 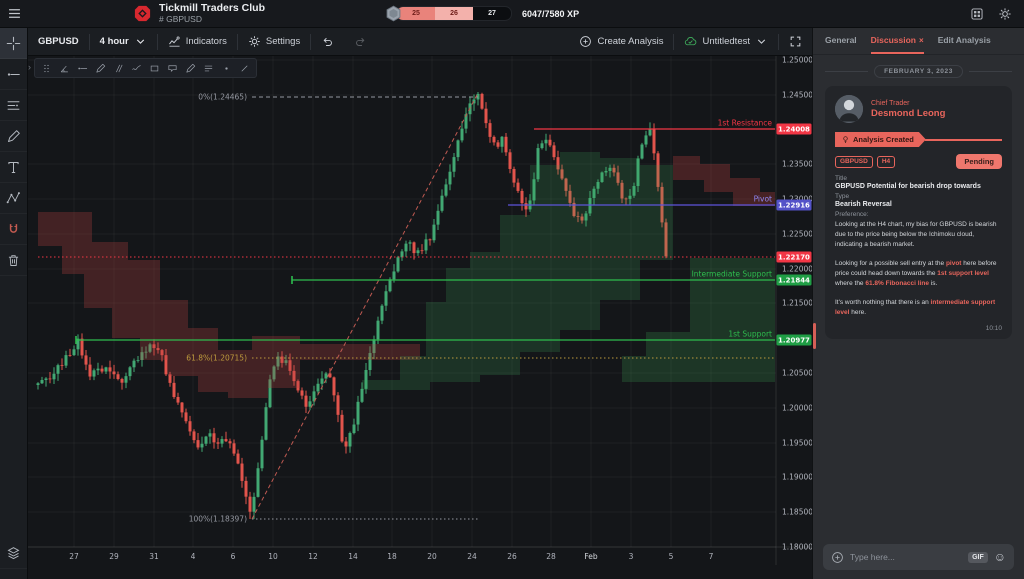 I want to click on svg-text: 1.19000, so click(x=797, y=477).